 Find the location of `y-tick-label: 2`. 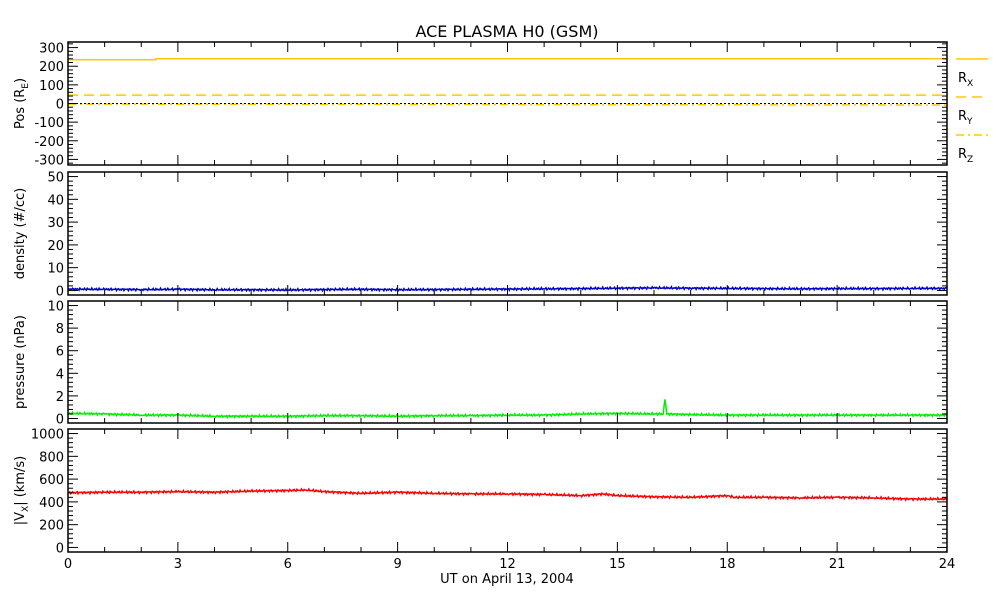

y-tick-label: 2 is located at coordinates (60, 397).